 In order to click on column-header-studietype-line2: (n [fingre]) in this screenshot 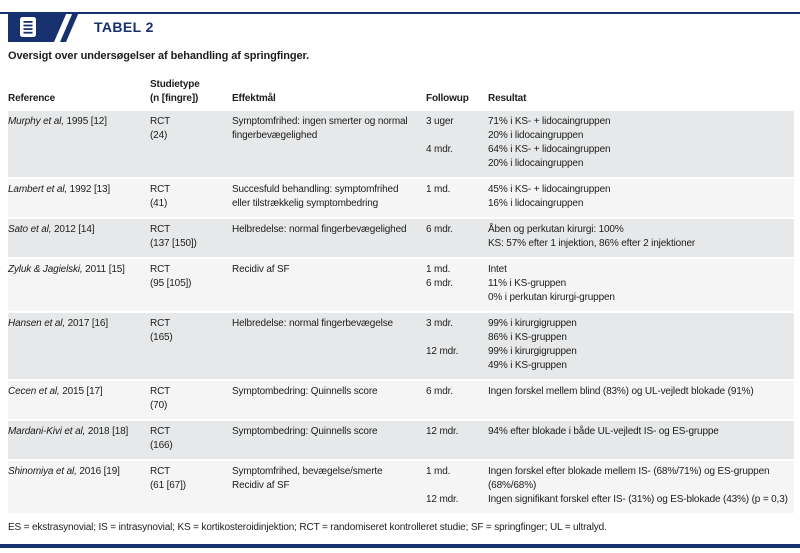, I will do `click(174, 98)`.